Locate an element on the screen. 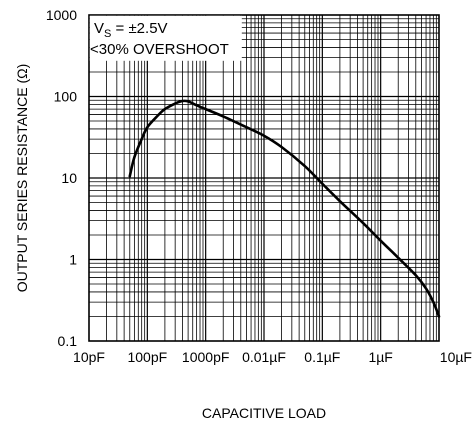  annotation-supply: VS = ±2.5V is located at coordinates (131, 30).